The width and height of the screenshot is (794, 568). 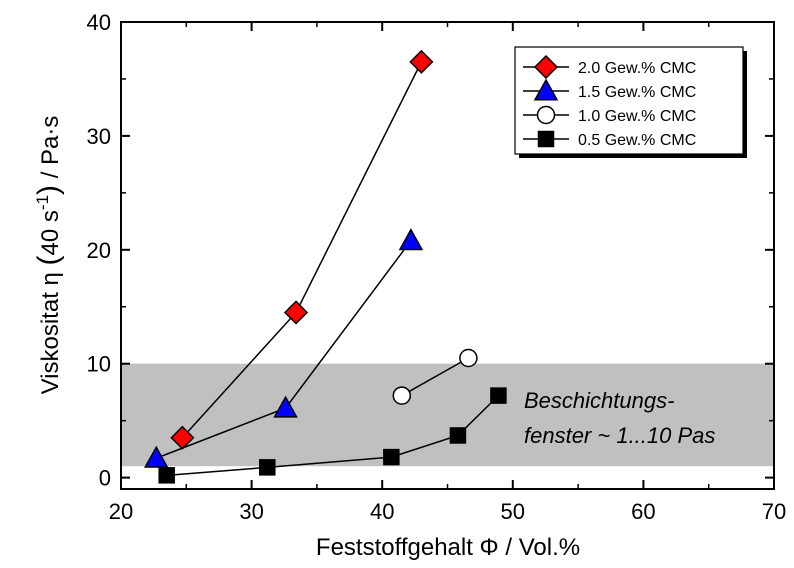 What do you see at coordinates (283, 348) in the screenshot?
I see `series-triangle` at bounding box center [283, 348].